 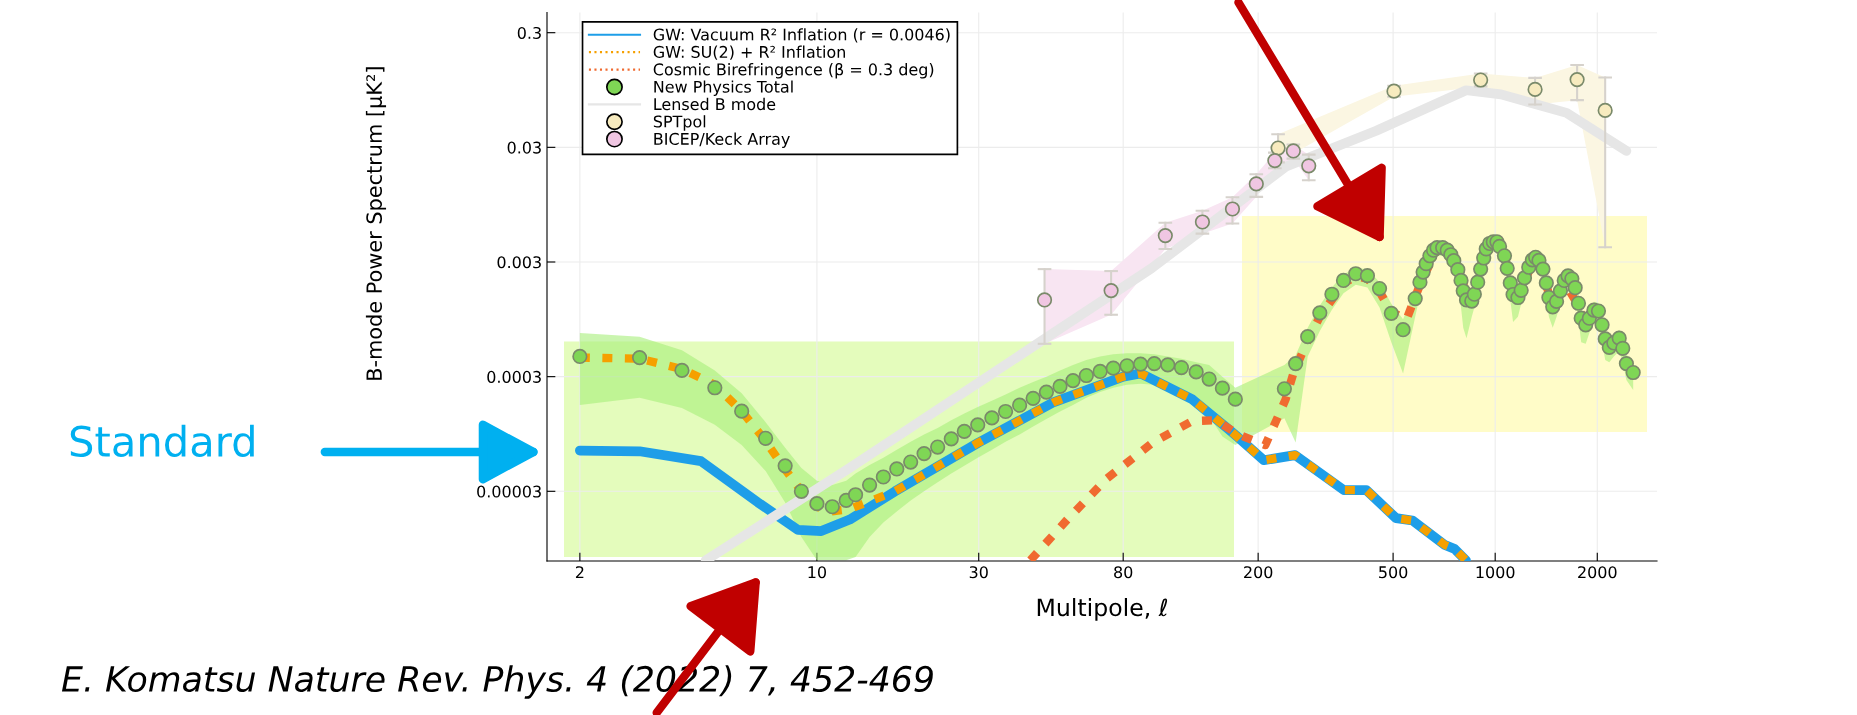 I want to click on x-tick-label: 200, so click(x=1258, y=572).